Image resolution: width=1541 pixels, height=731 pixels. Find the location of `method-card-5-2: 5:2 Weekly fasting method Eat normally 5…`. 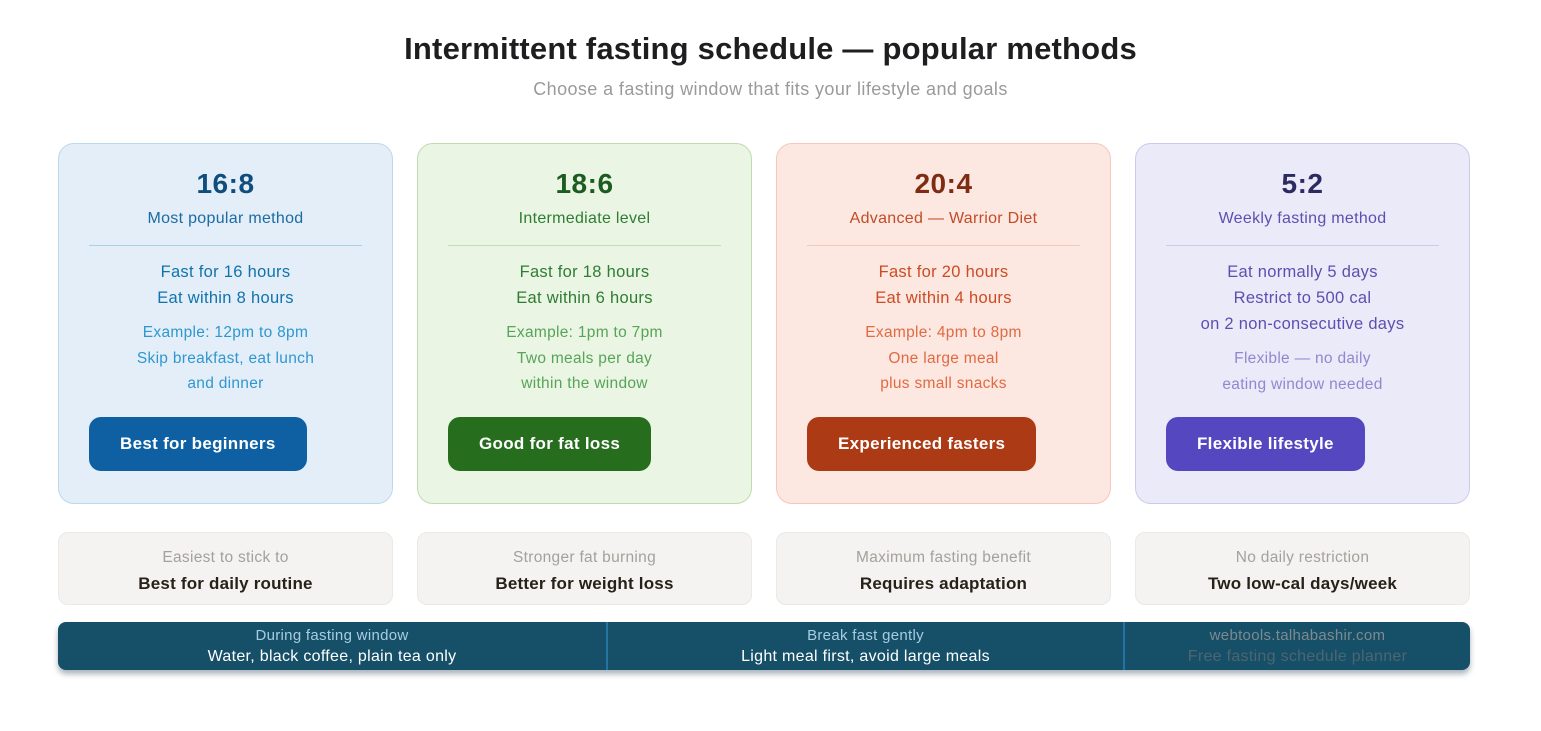

method-card-5-2: 5:2 Weekly fasting method Eat normally 5… is located at coordinates (1302, 323).